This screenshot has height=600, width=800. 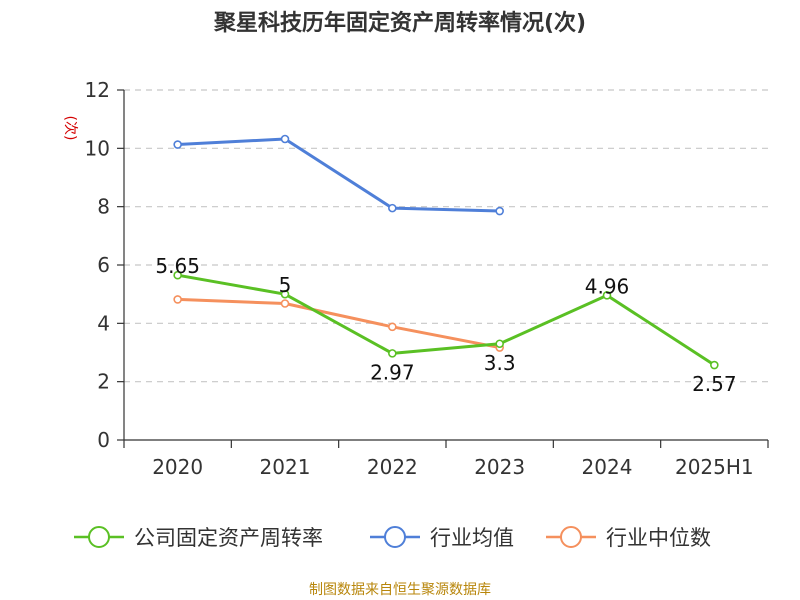 What do you see at coordinates (103, 440) in the screenshot?
I see `y-tick-label: 0` at bounding box center [103, 440].